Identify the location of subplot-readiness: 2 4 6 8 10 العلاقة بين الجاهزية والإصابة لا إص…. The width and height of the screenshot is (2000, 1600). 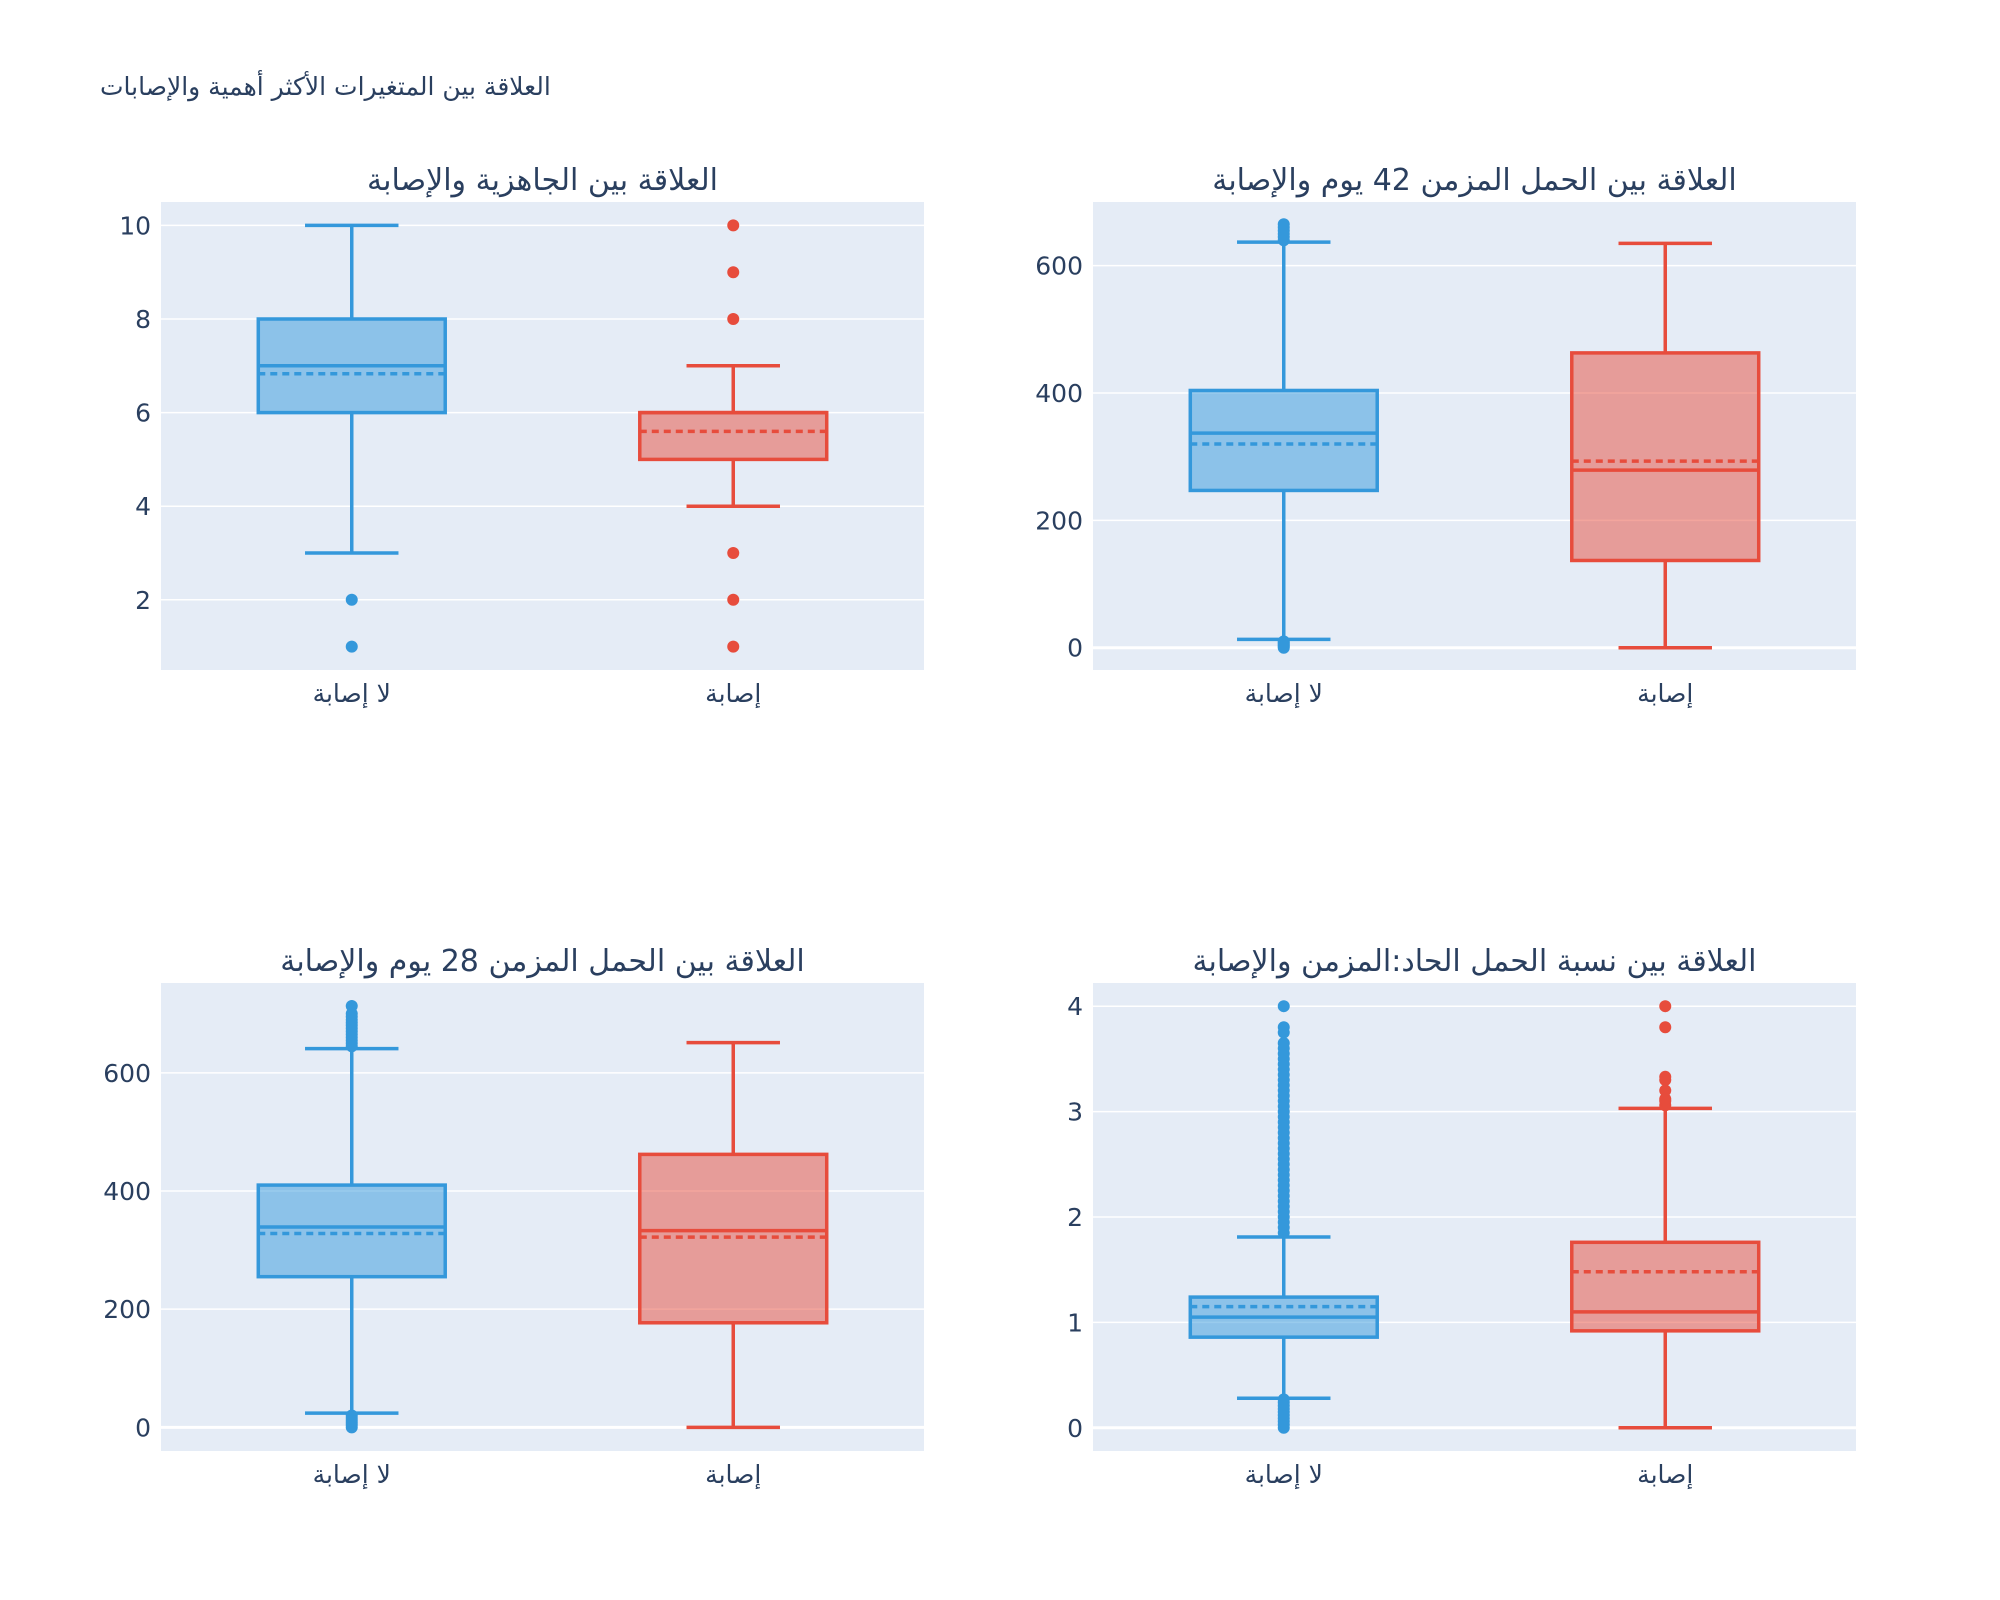
(521, 436).